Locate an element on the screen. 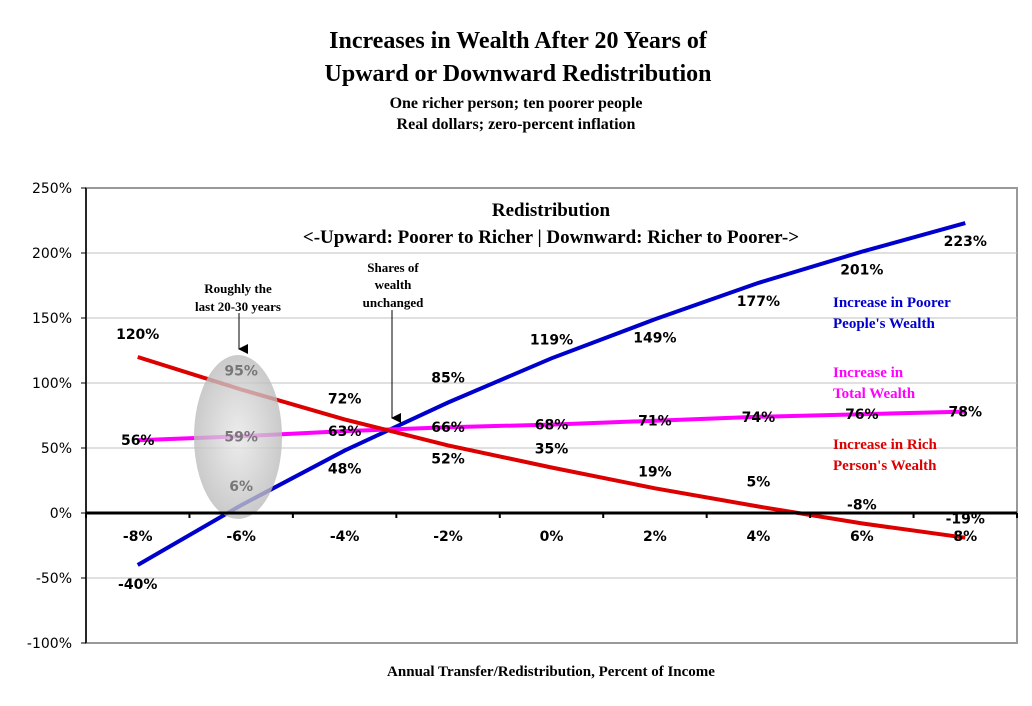  annotation-recent-line2: last 20-30 years is located at coordinates (238, 306).